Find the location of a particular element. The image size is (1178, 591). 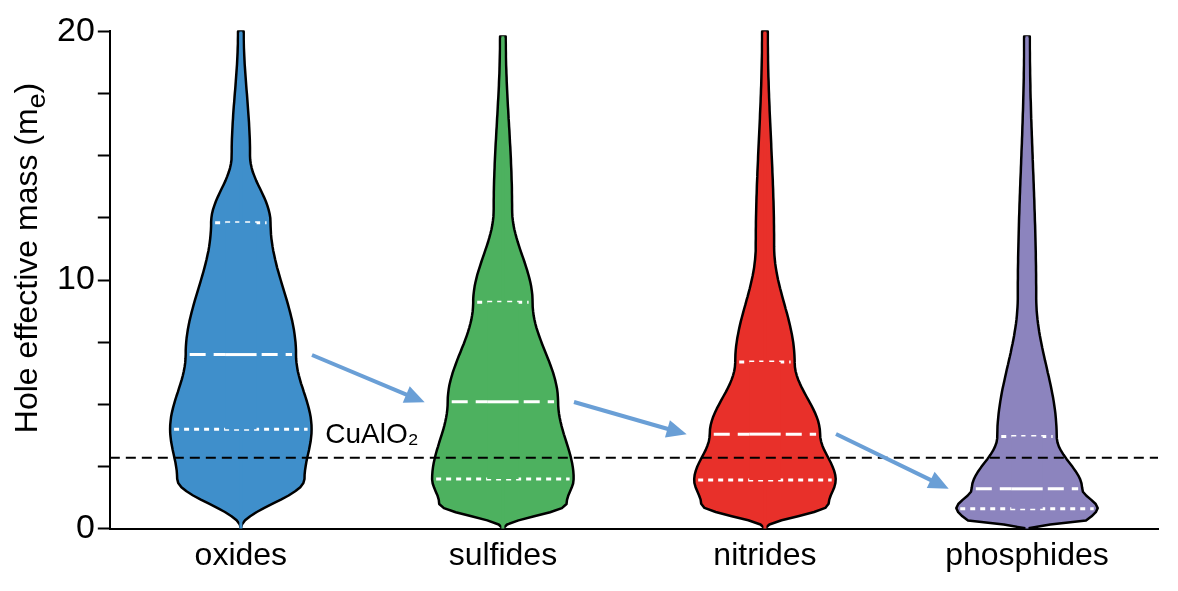

x-tick-label: oxides is located at coordinates (241, 553).